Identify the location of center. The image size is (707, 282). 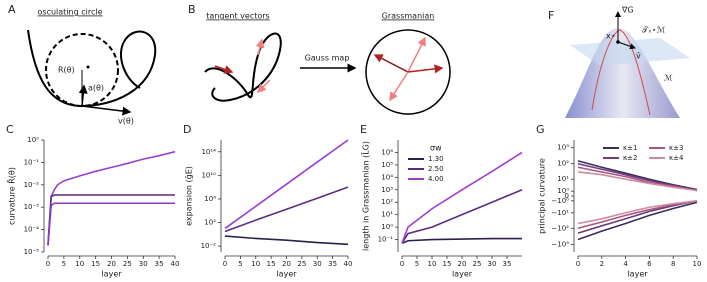
(88, 67).